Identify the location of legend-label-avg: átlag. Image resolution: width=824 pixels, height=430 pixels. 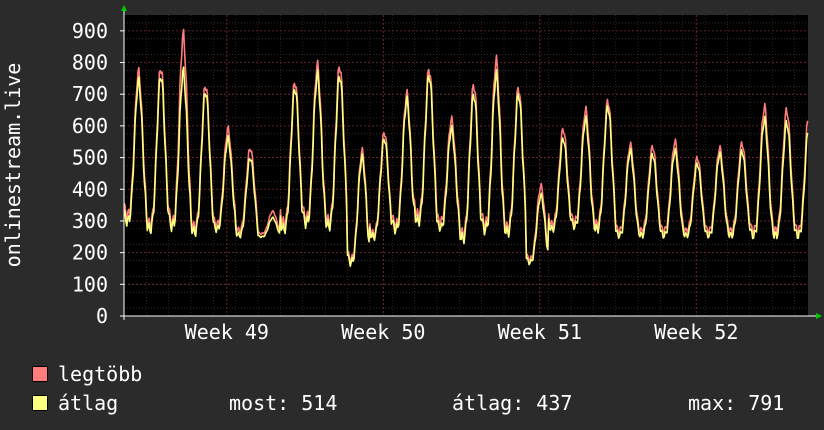
(88, 403).